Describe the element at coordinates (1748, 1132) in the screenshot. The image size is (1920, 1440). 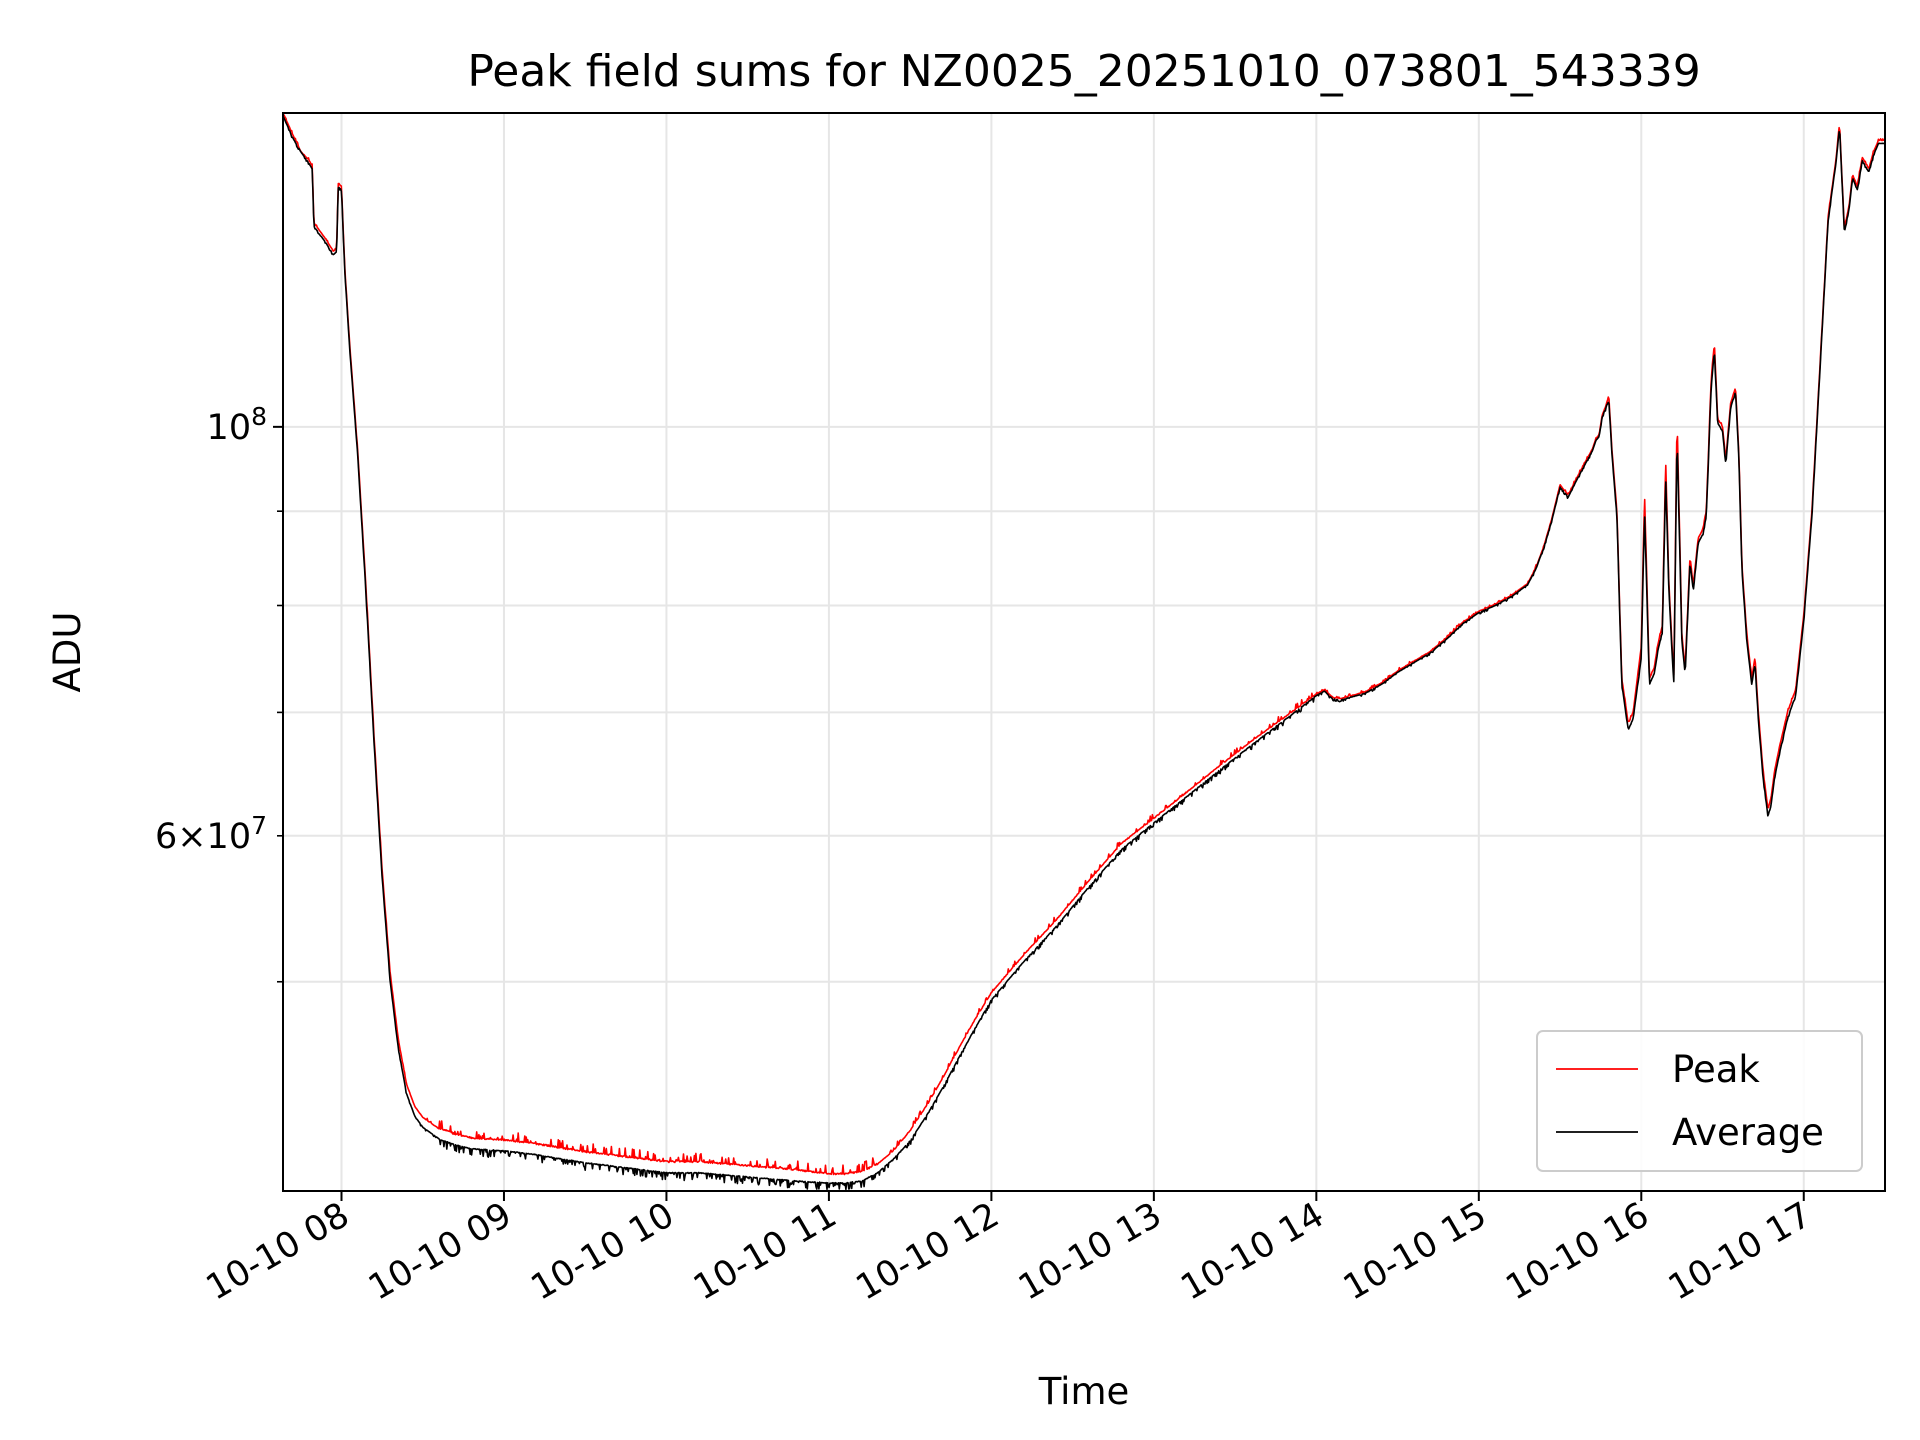
I see `legend-label-average: Average` at that location.